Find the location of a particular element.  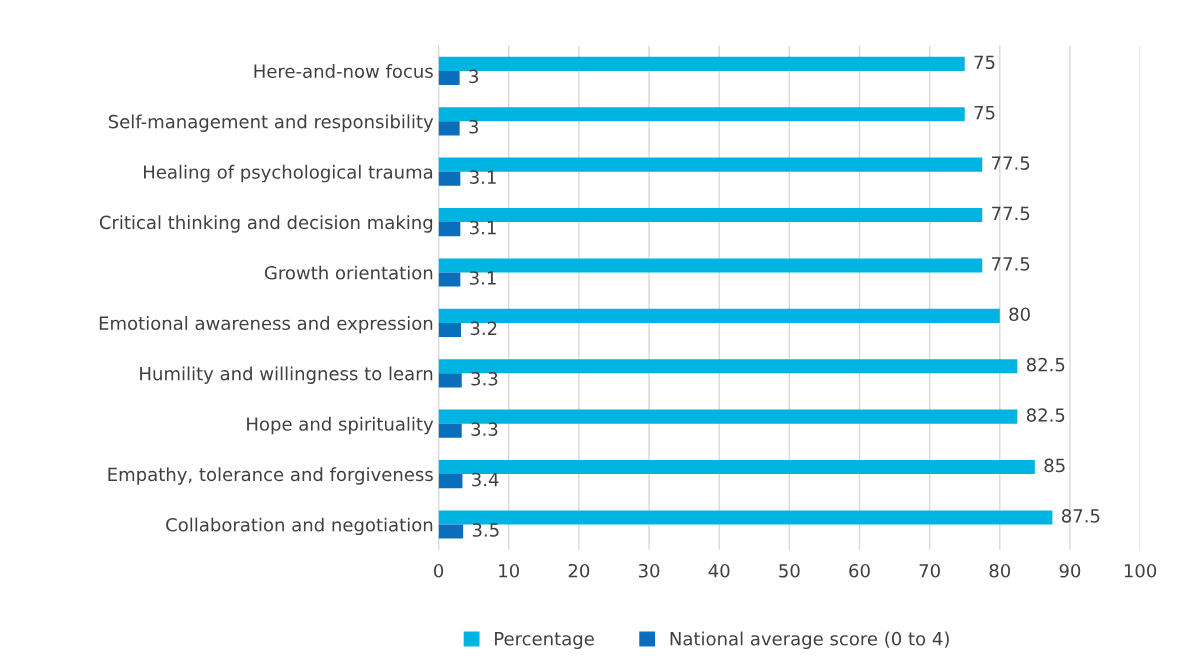

legend-label: National average score (0 to 4) is located at coordinates (809, 640).